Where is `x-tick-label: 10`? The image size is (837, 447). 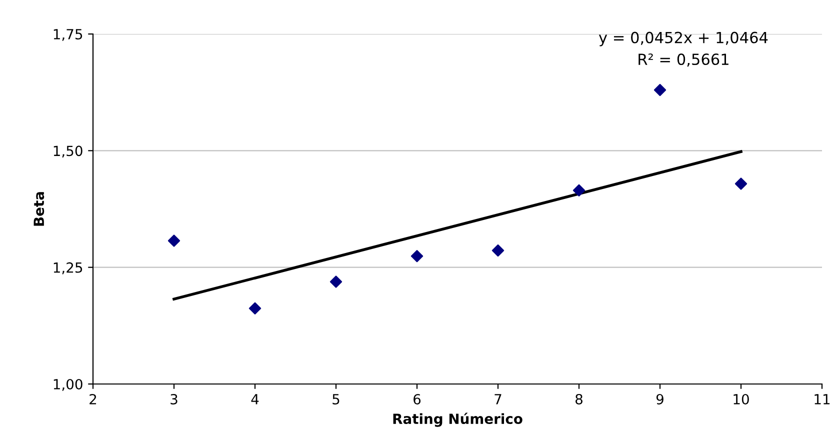 x-tick-label: 10 is located at coordinates (741, 399).